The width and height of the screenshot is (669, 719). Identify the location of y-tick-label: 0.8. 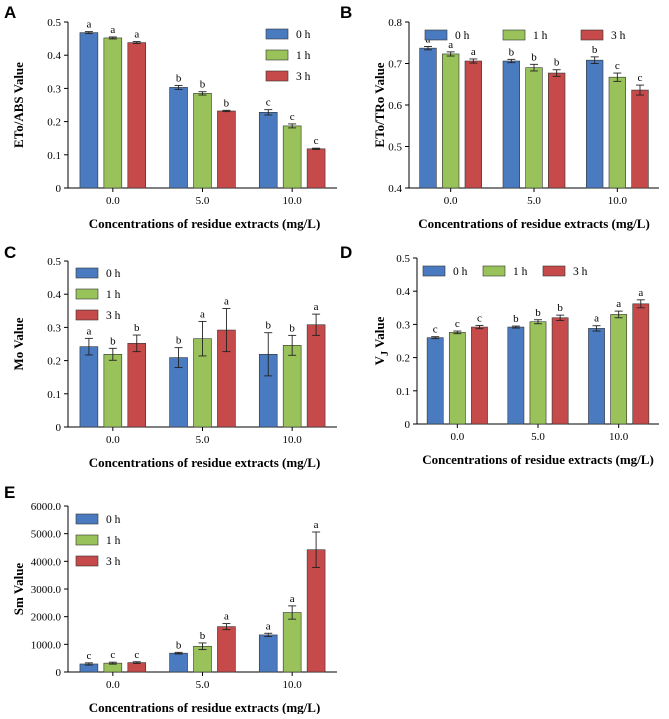
(395, 23).